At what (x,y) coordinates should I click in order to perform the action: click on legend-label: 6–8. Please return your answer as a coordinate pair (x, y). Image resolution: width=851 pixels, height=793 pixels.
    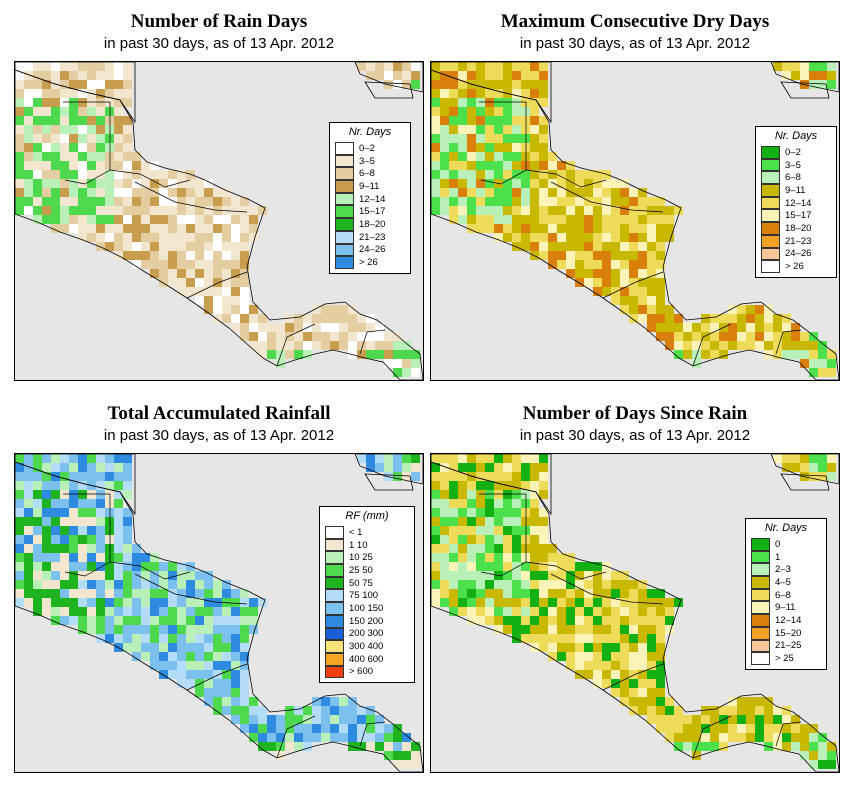
    Looking at the image, I should click on (793, 178).